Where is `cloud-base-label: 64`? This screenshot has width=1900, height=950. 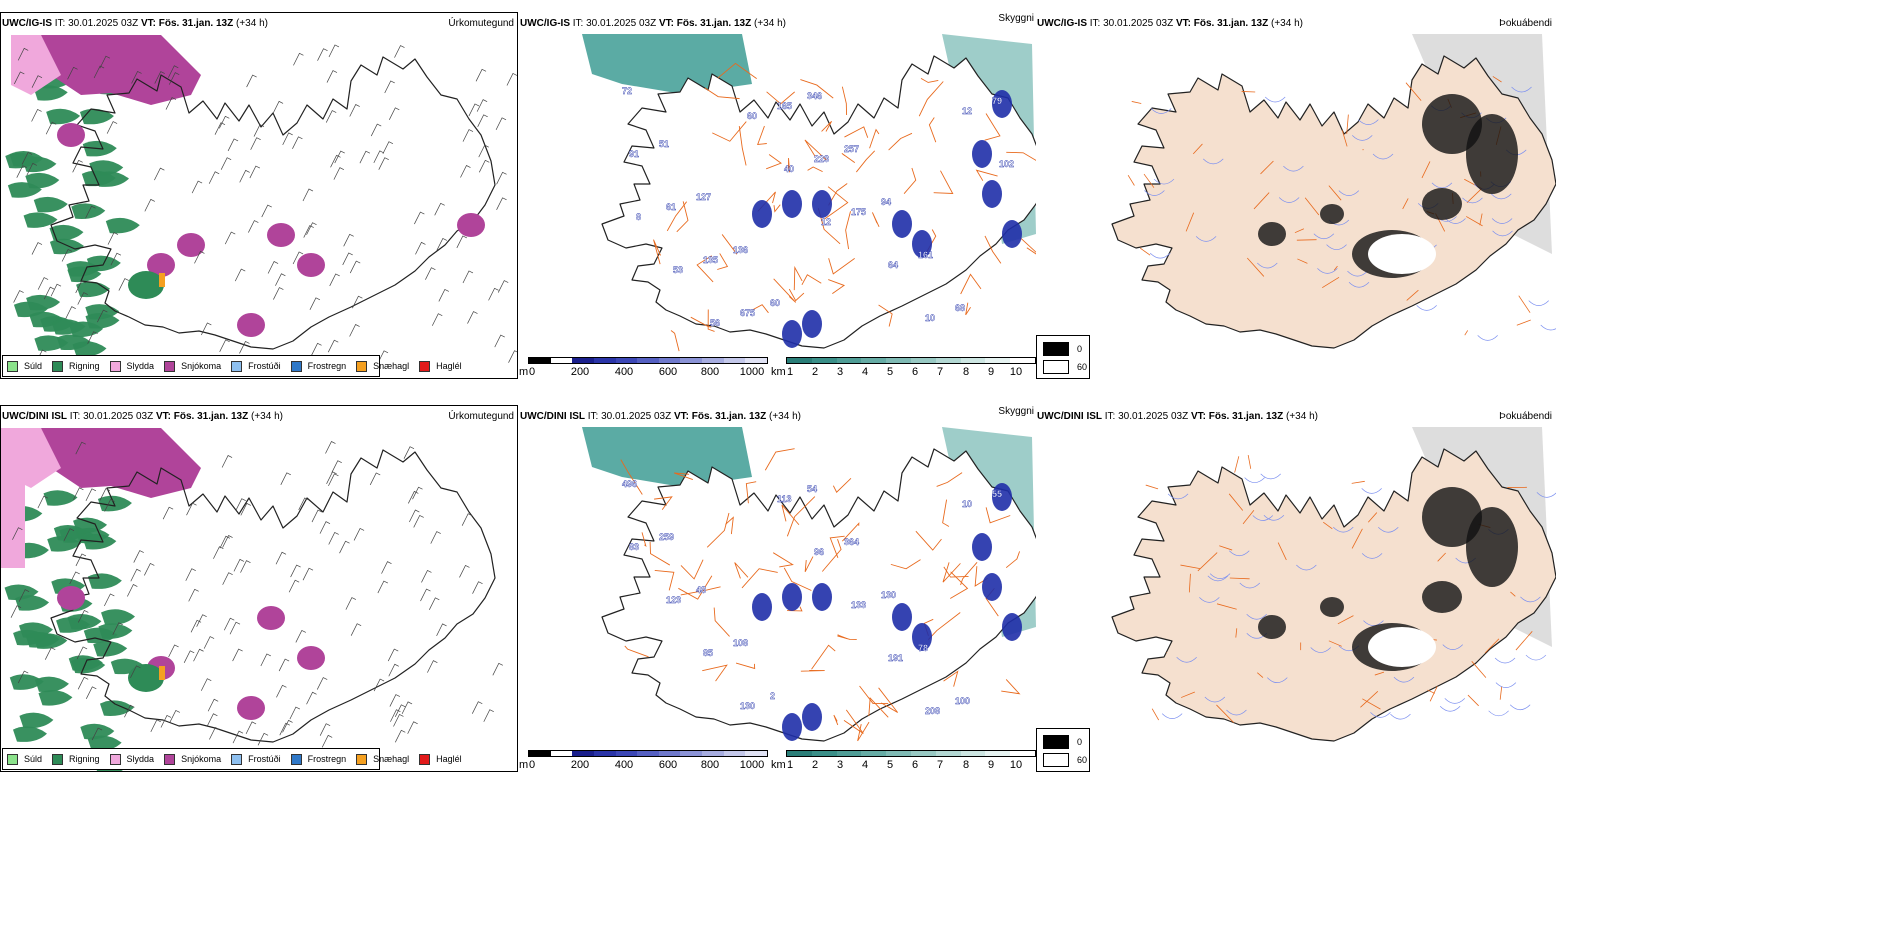
cloud-base-label: 64 is located at coordinates (893, 265).